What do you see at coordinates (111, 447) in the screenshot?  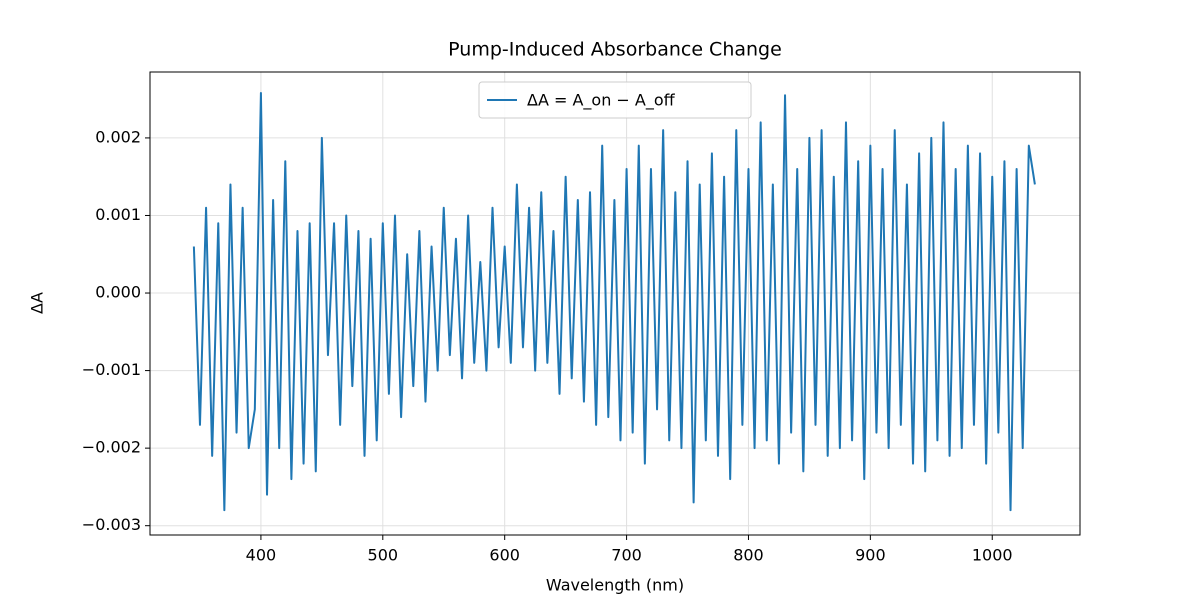 I see `y-tick-label: −0.002` at bounding box center [111, 447].